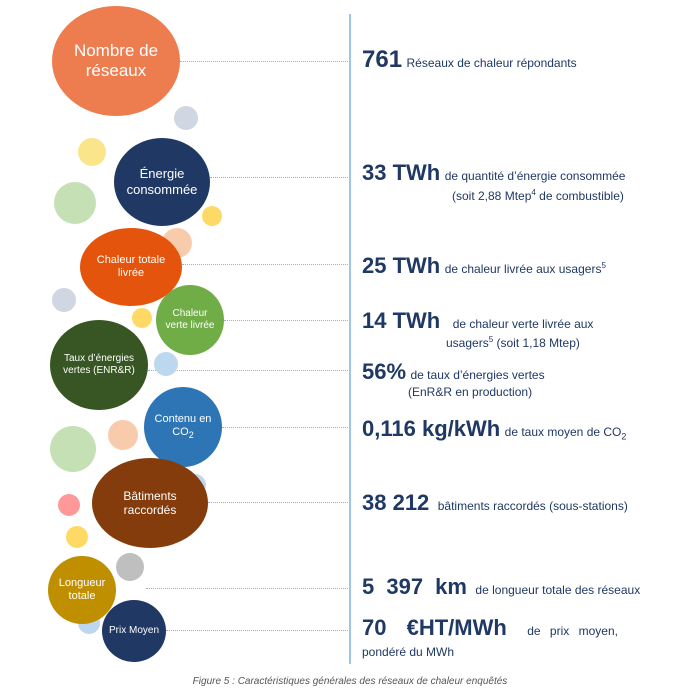  I want to click on bubble-prix-label: Prix Moyen, so click(133, 630).